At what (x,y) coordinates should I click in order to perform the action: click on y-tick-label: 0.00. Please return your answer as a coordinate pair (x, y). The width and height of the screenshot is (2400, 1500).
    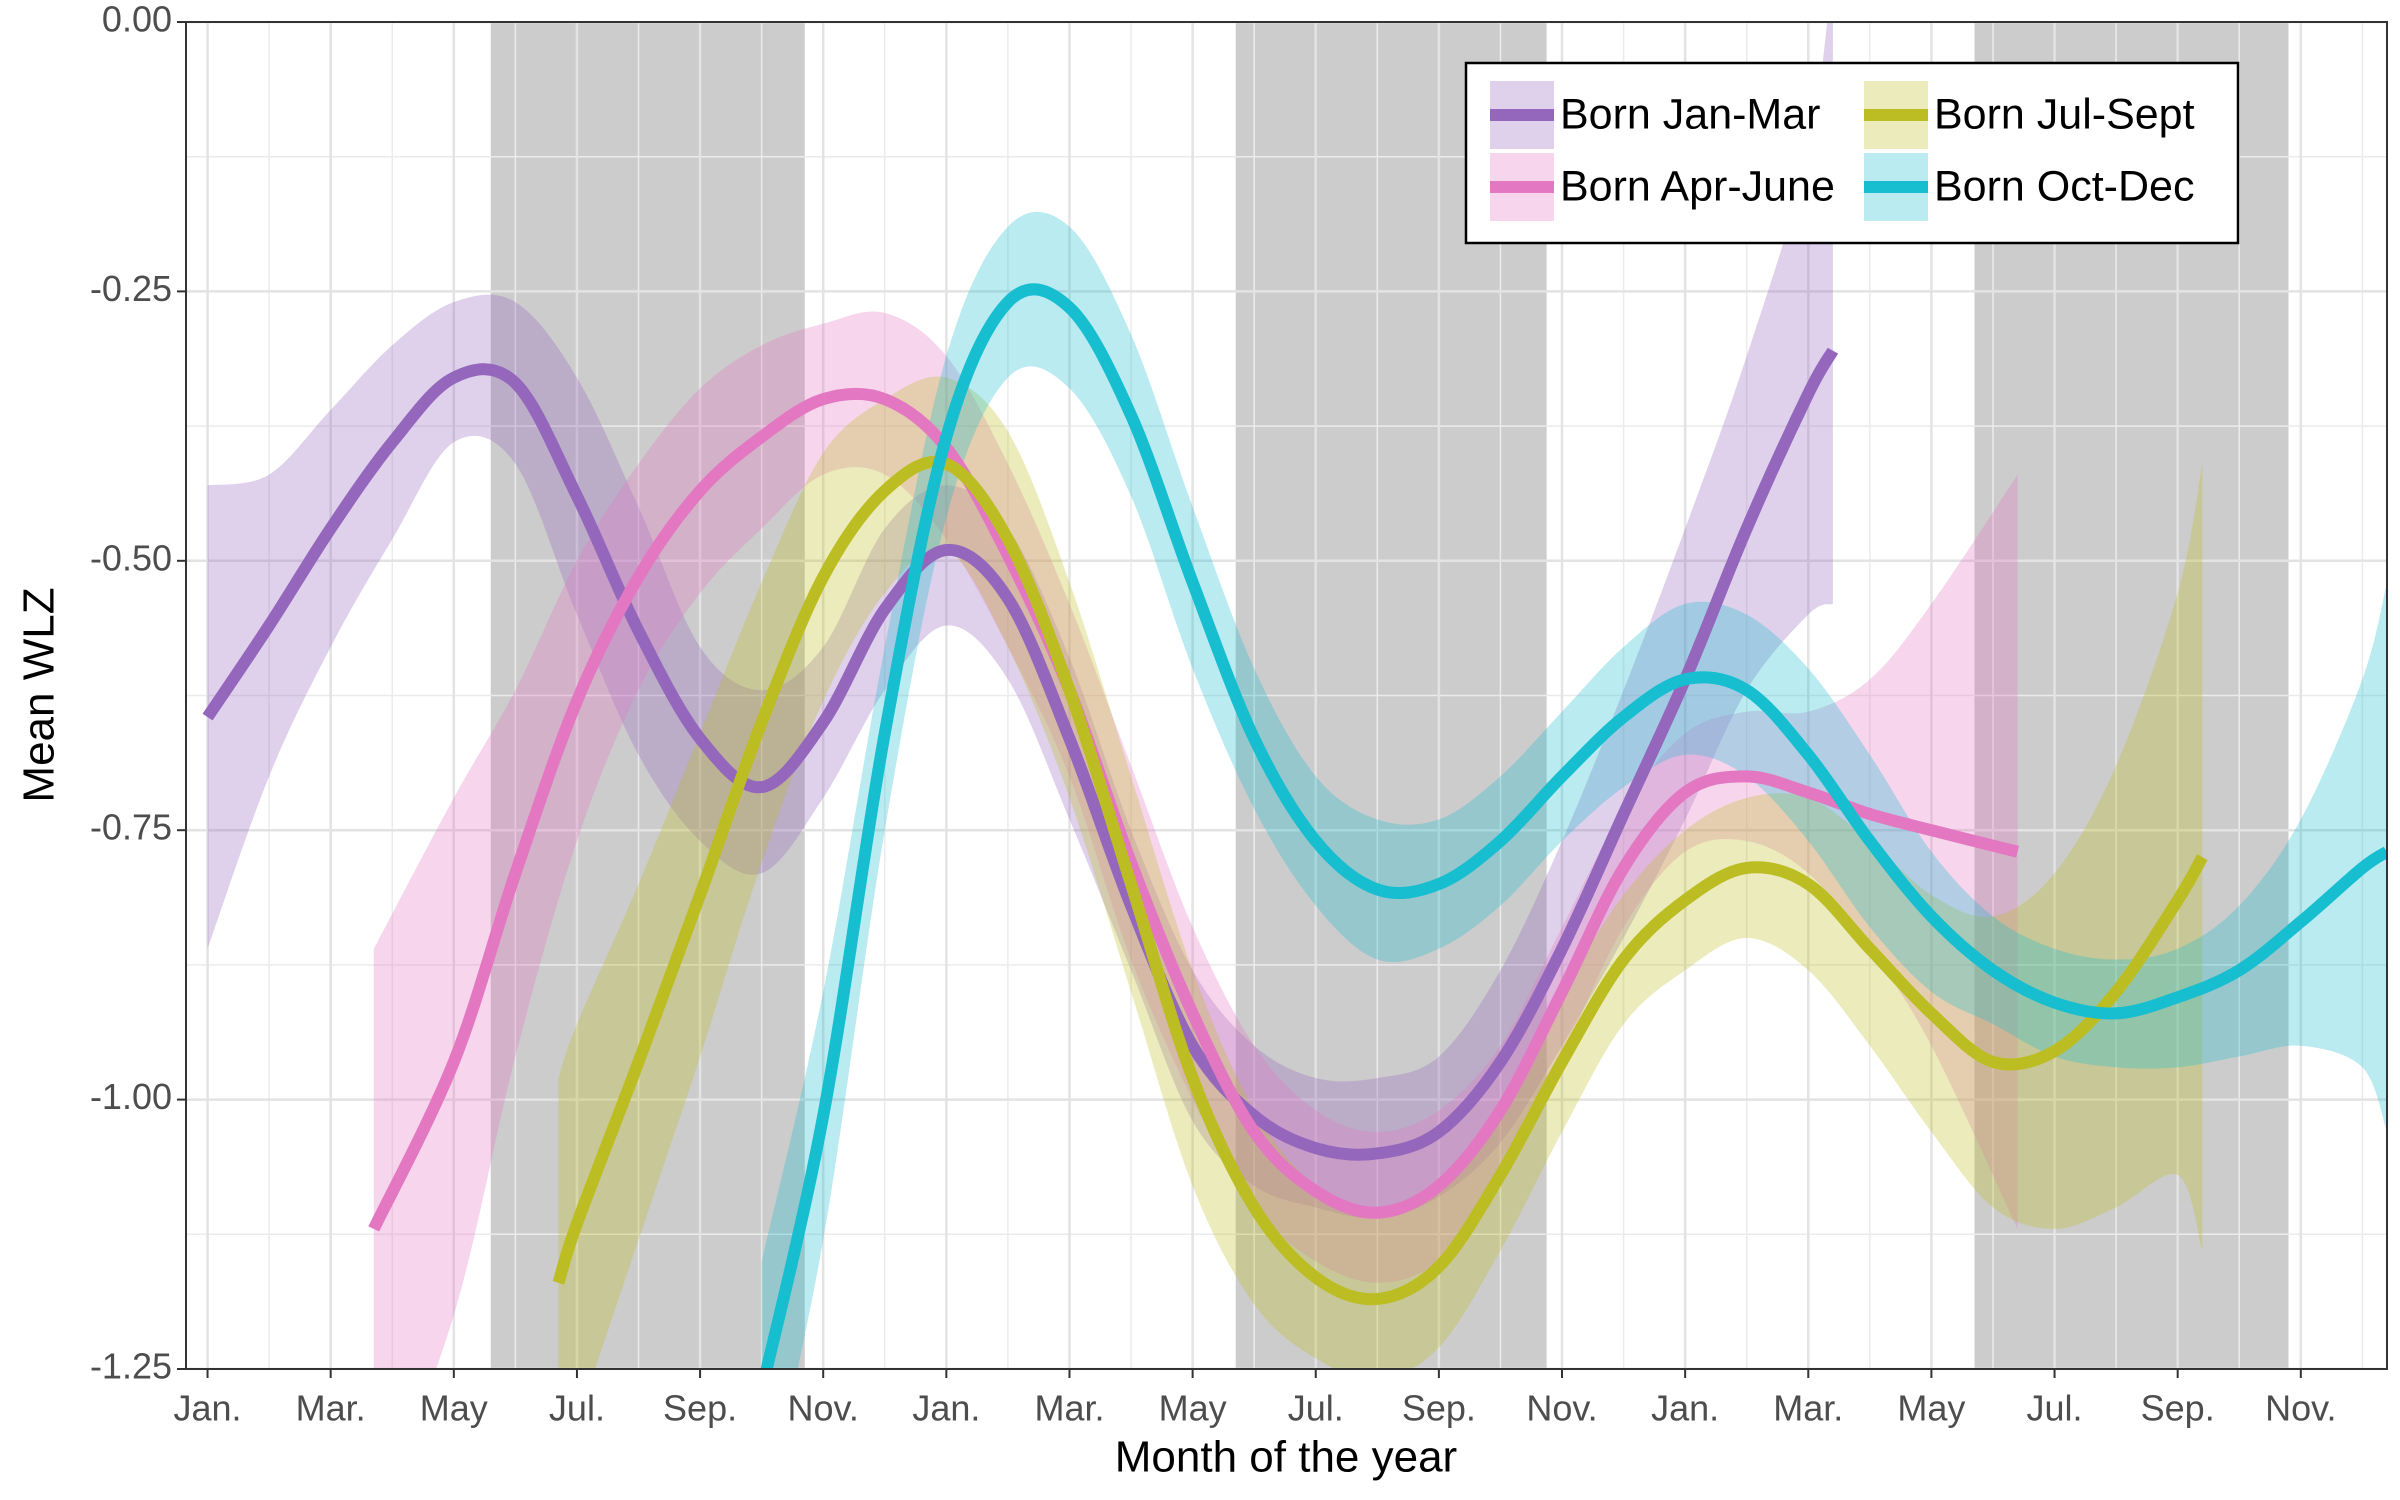
    Looking at the image, I should click on (137, 20).